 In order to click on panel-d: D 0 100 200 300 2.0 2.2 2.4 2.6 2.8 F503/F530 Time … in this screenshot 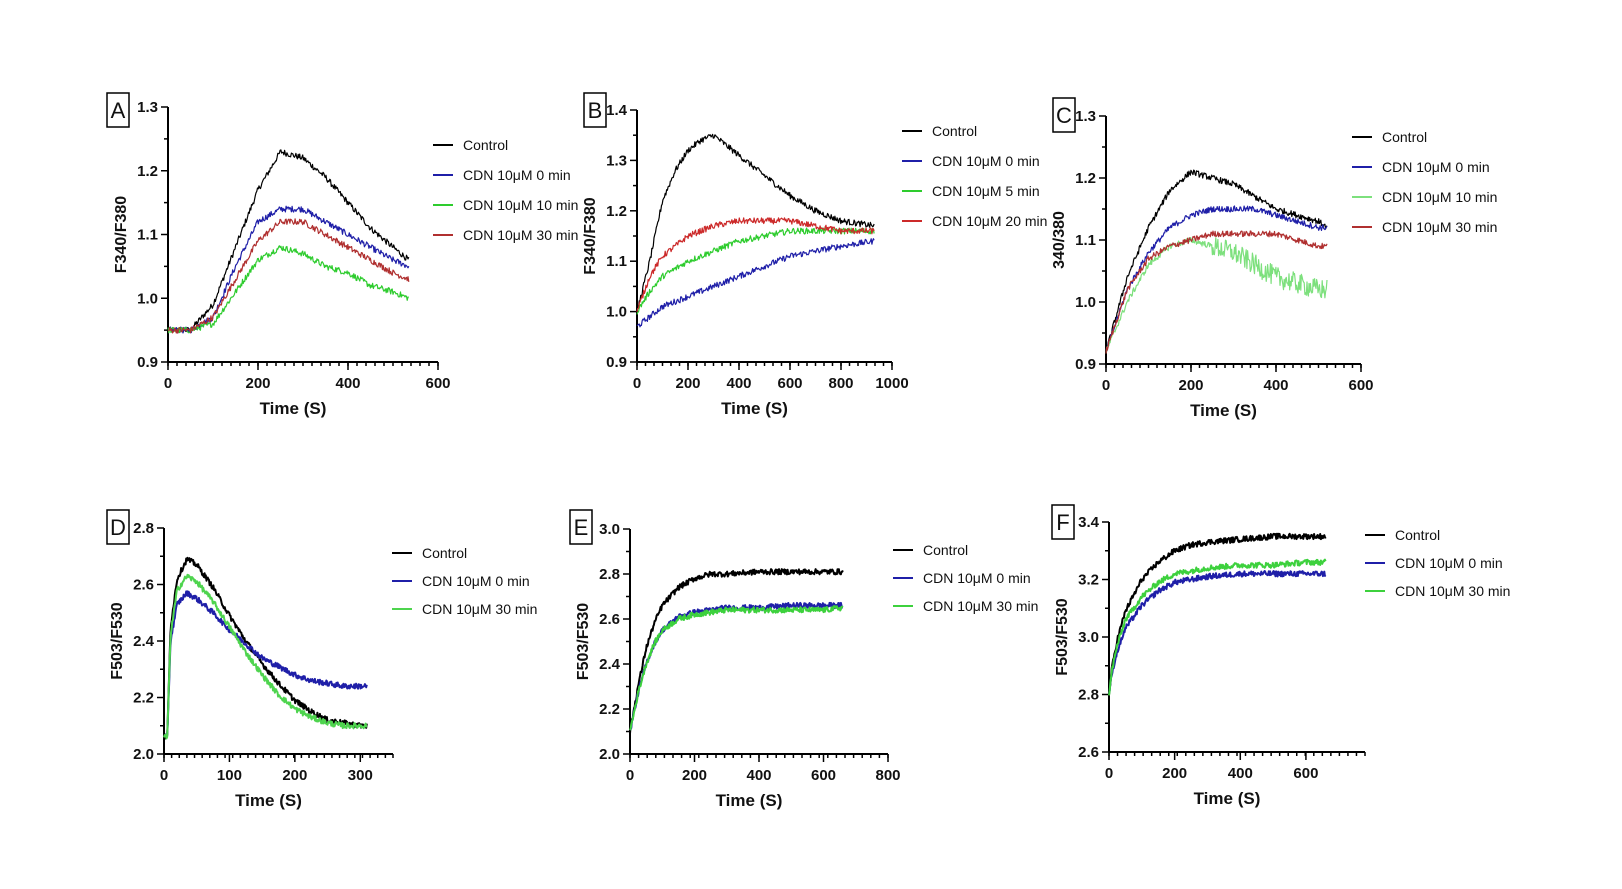, I will do `click(321, 659)`.